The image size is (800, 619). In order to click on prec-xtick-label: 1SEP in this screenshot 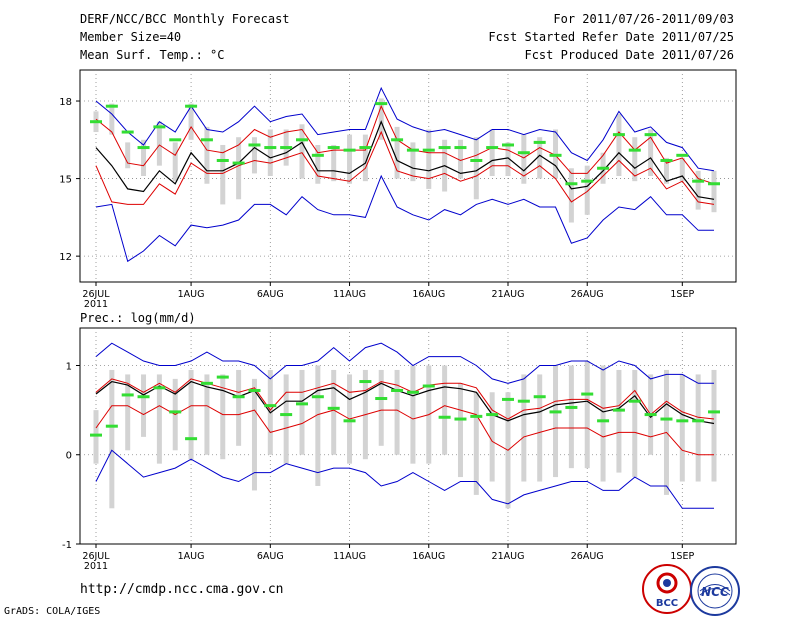, I will do `click(682, 556)`.